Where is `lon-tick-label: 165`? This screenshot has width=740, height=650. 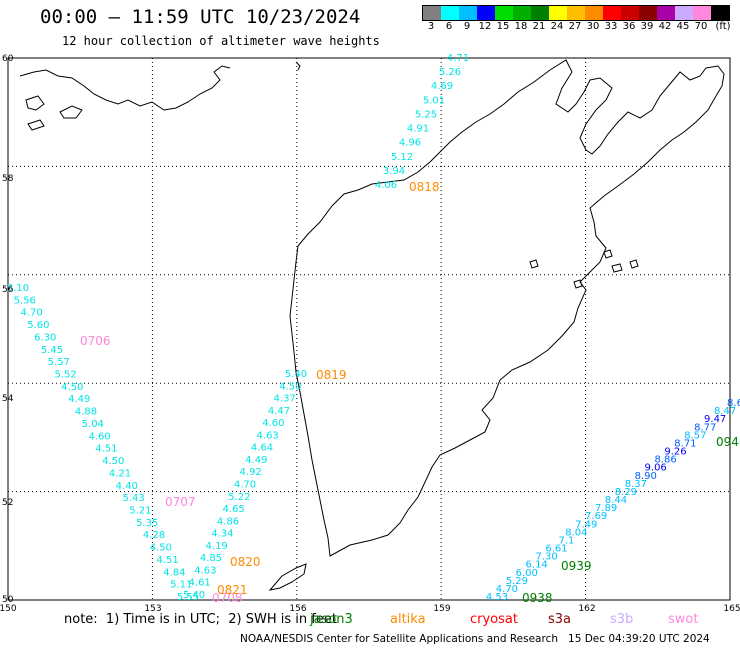
lon-tick-label: 165 is located at coordinates (731, 609).